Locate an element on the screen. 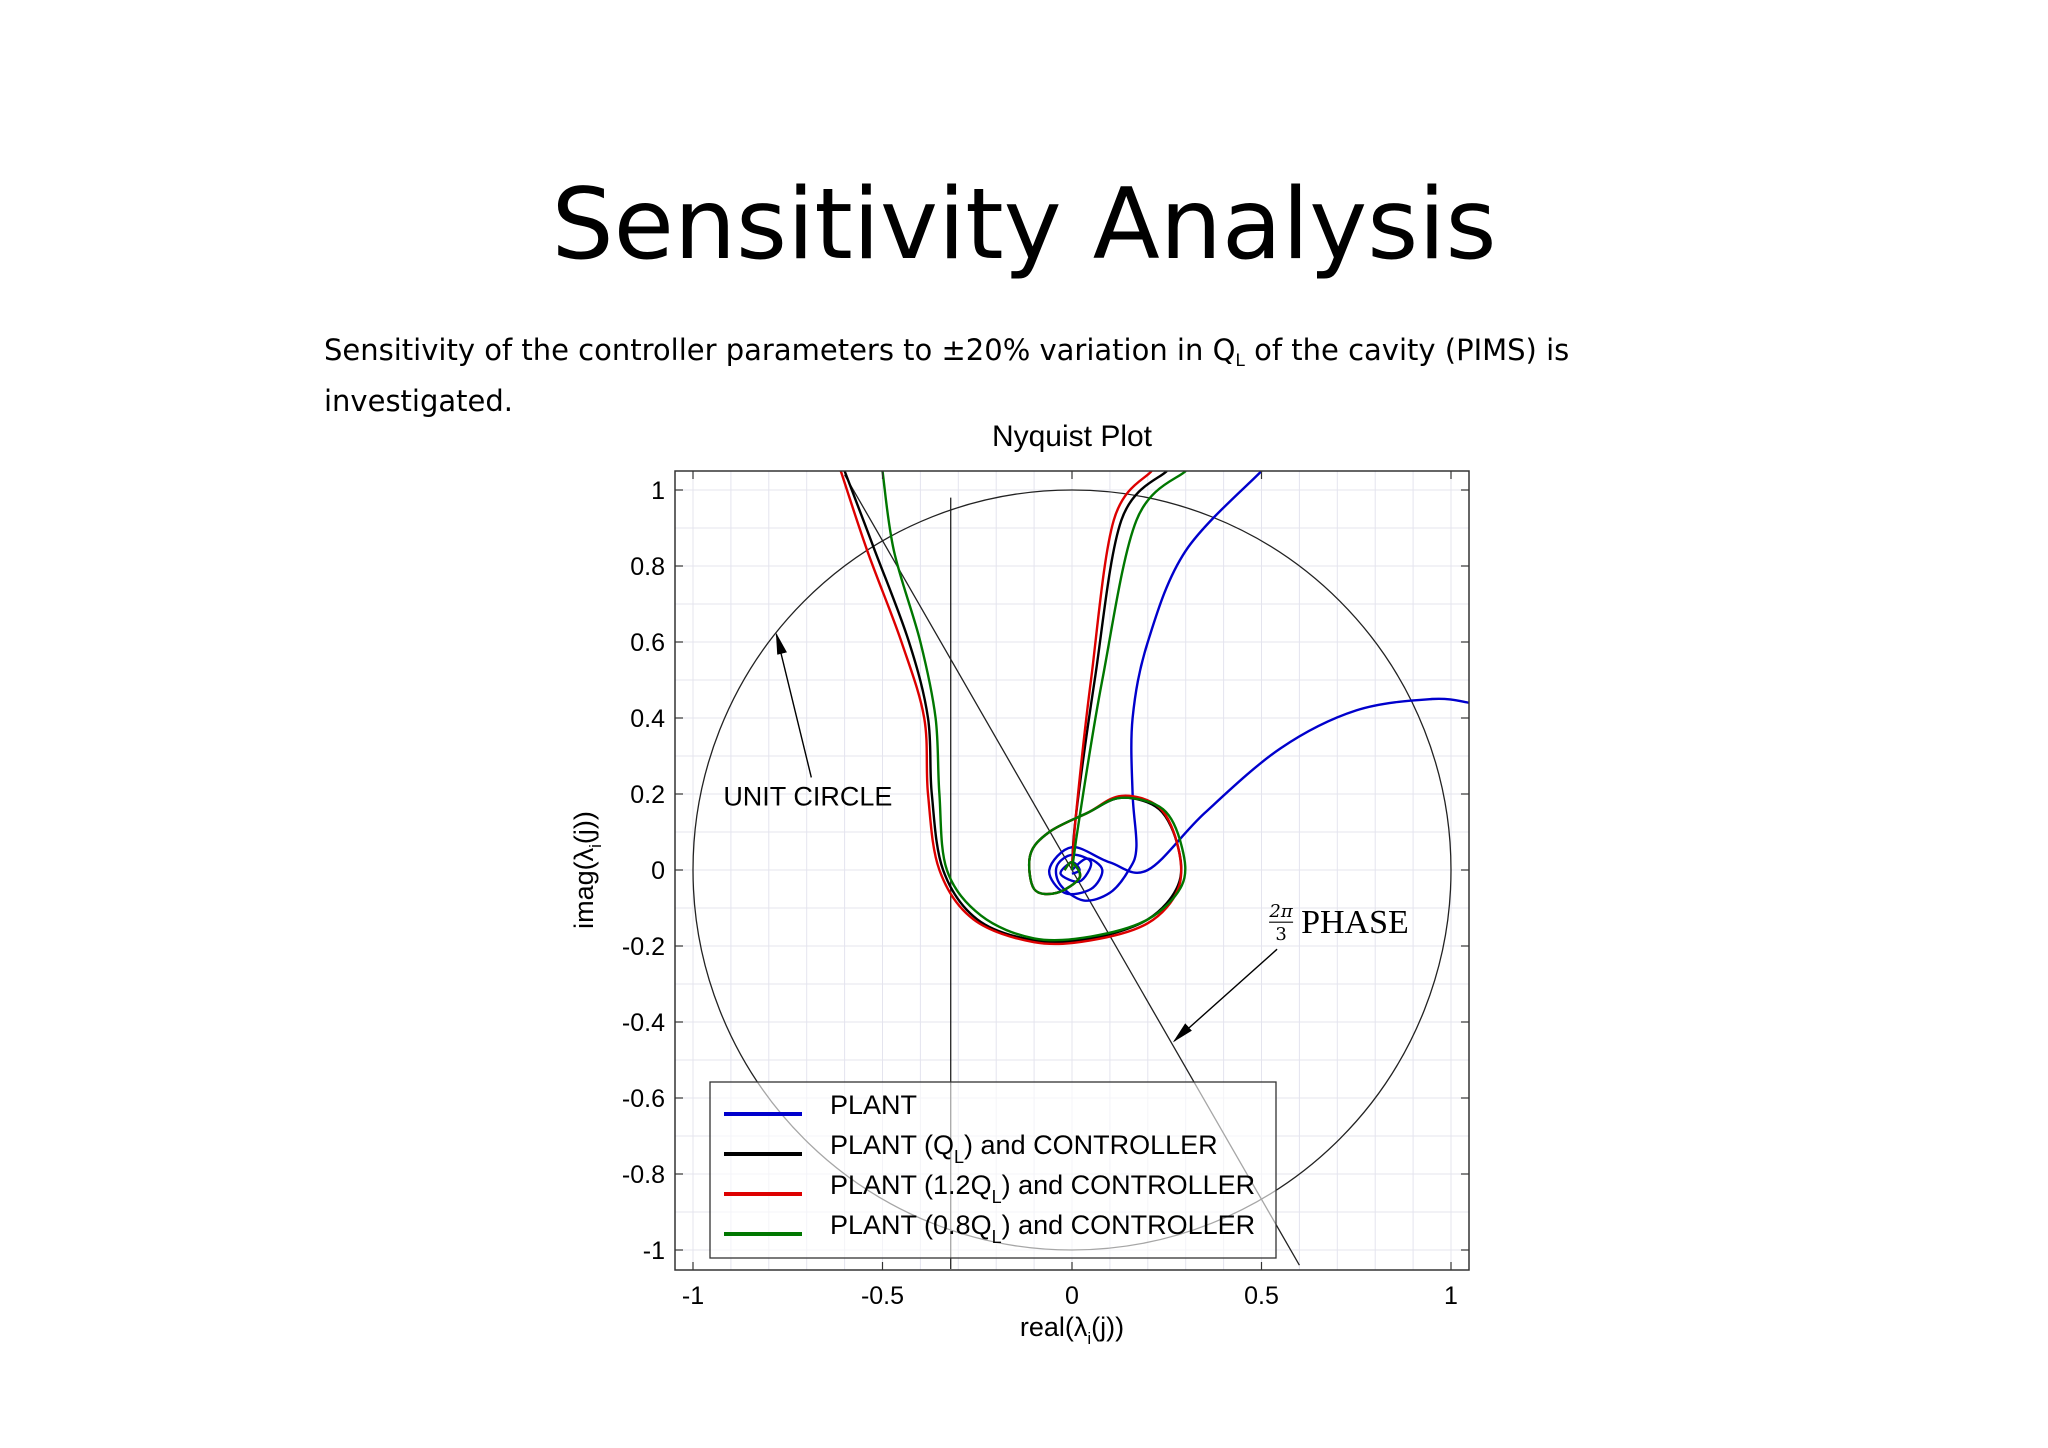  phase-fraction-denominator: 3 is located at coordinates (1280, 934).